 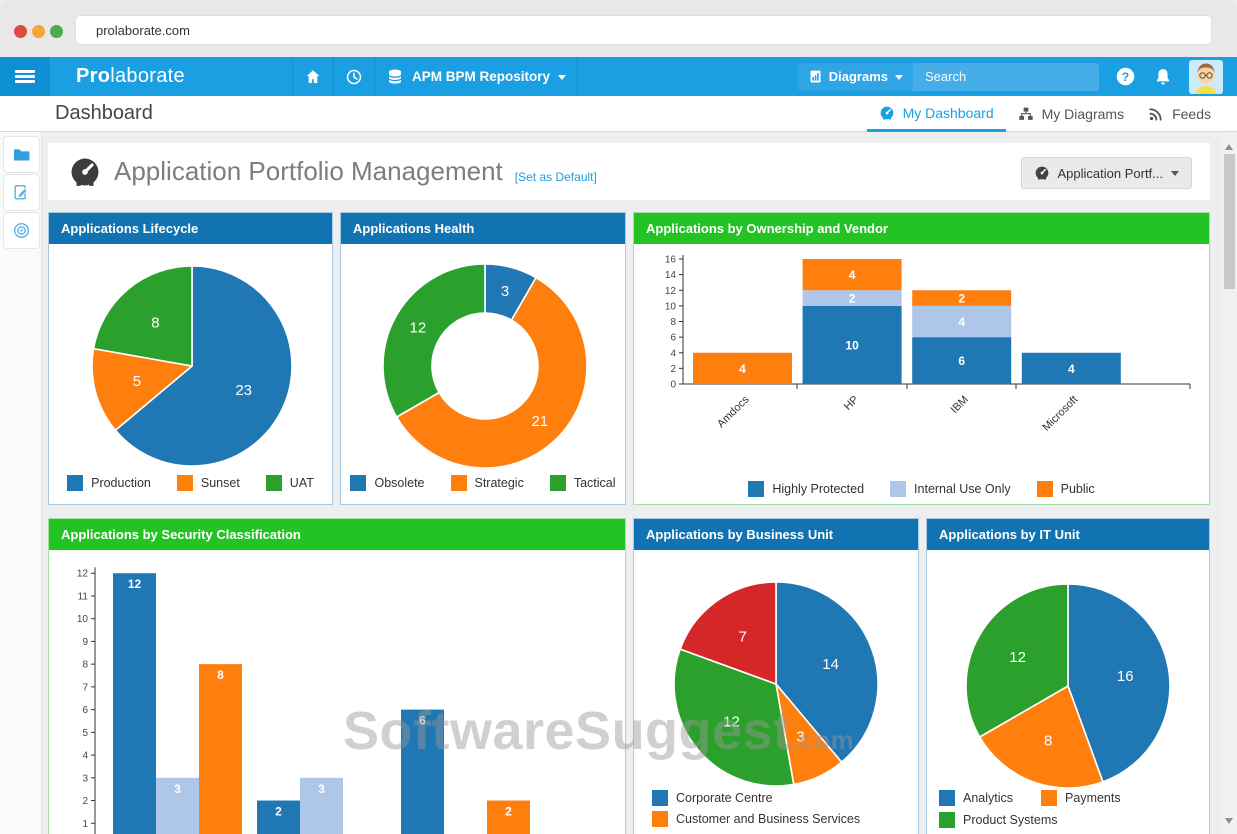 What do you see at coordinates (38, 31) in the screenshot?
I see `window-minimize-button` at bounding box center [38, 31].